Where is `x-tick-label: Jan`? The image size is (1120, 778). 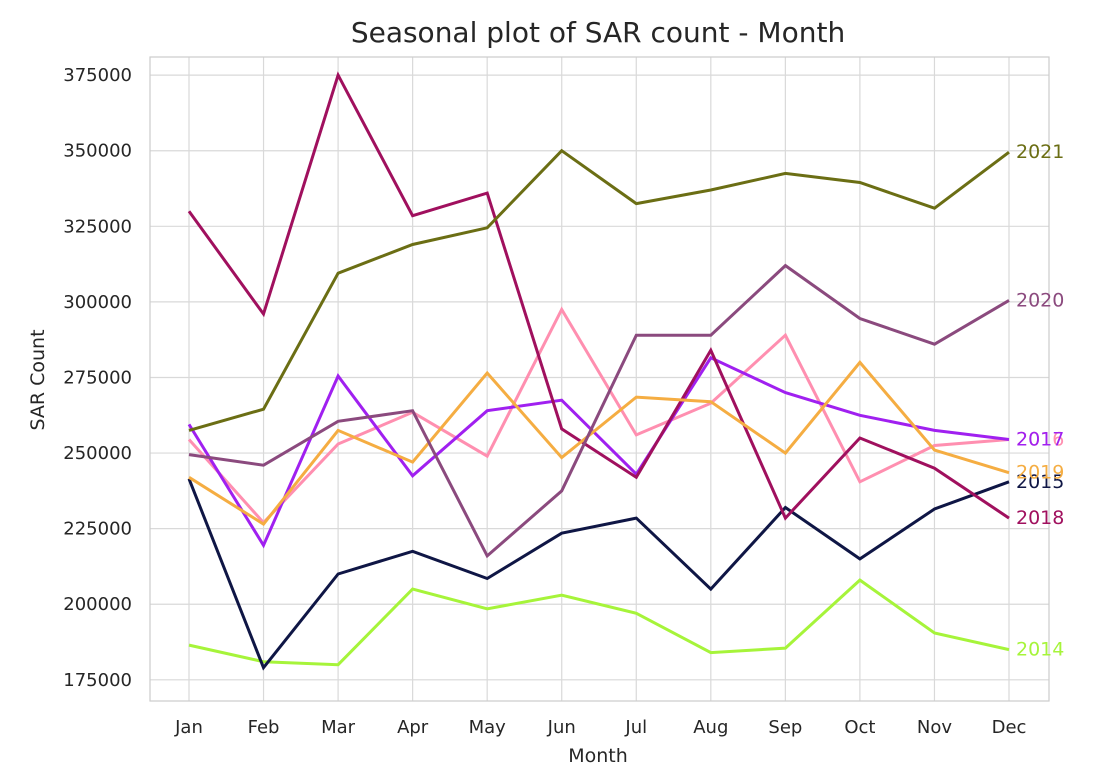
x-tick-label: Jan is located at coordinates (188, 727).